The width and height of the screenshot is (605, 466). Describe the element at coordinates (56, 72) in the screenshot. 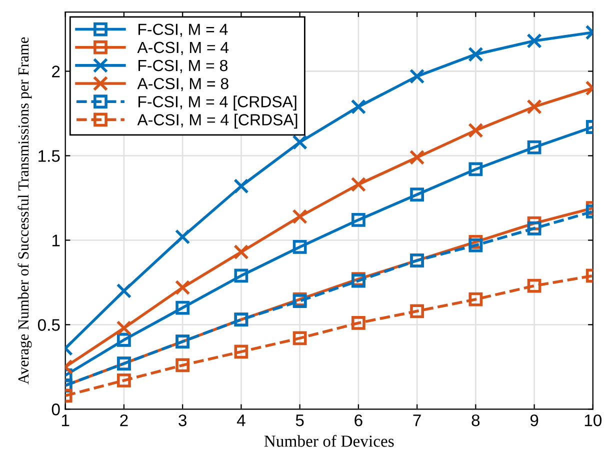

I see `y-tick-label: 2` at that location.